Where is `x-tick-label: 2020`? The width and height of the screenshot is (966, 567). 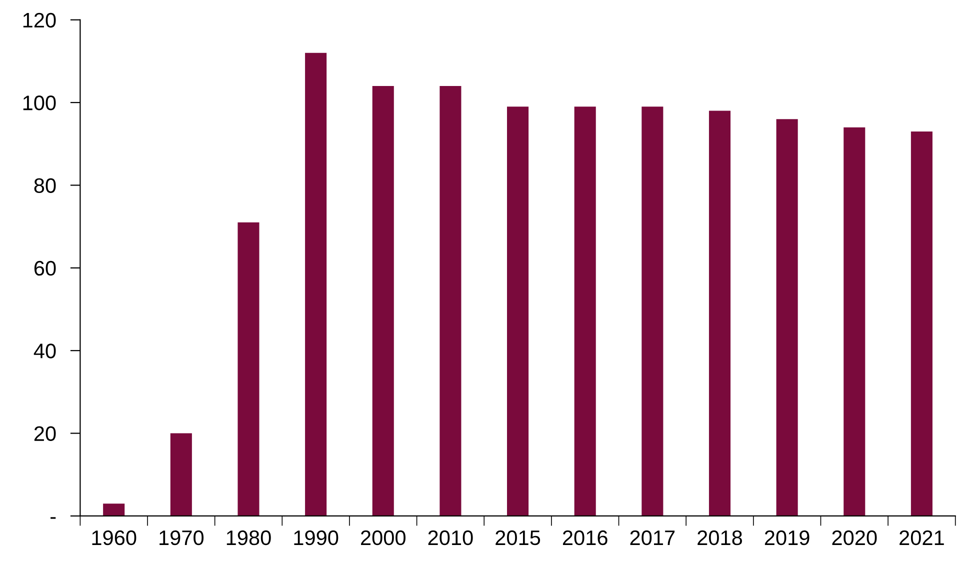 x-tick-label: 2020 is located at coordinates (854, 538).